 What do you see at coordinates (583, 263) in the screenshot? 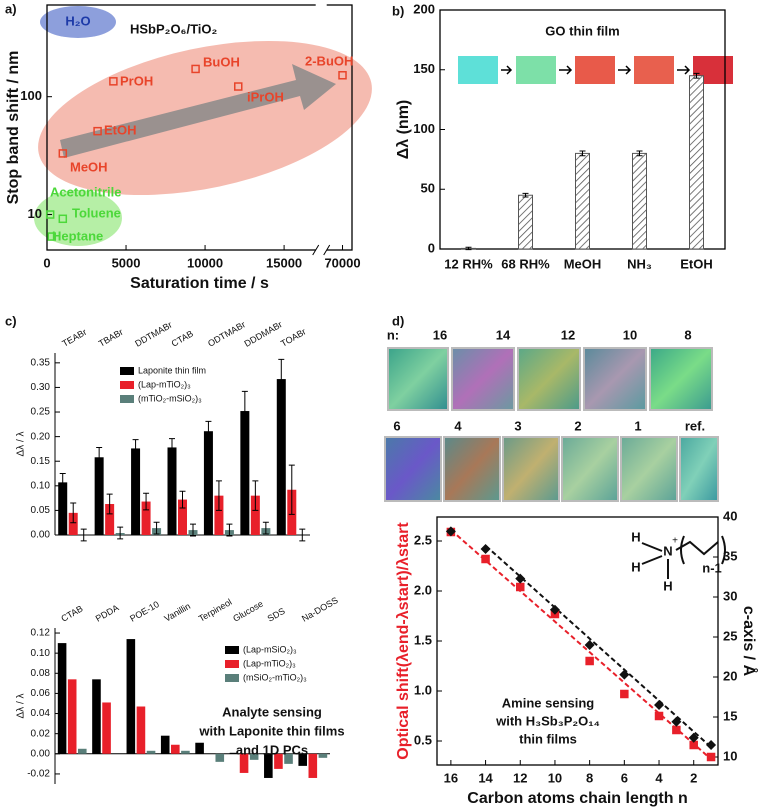
I see `x-tick-label: MeOH` at bounding box center [583, 263].